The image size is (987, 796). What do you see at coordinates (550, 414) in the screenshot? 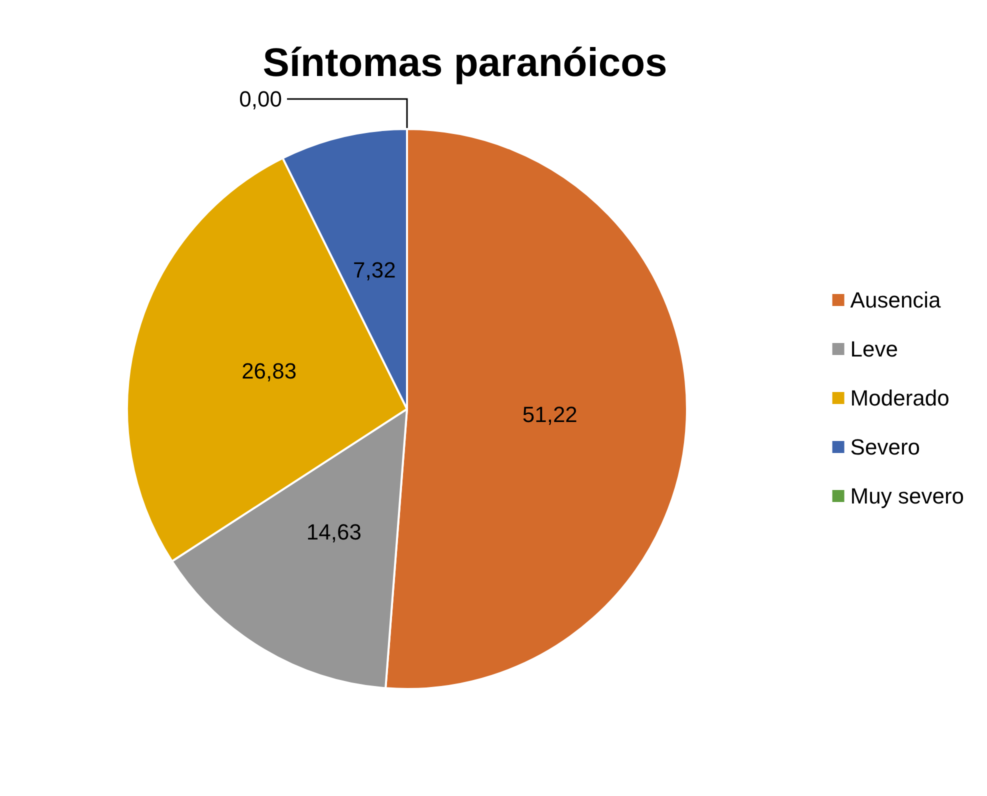
I see `data-label: 51,22` at bounding box center [550, 414].